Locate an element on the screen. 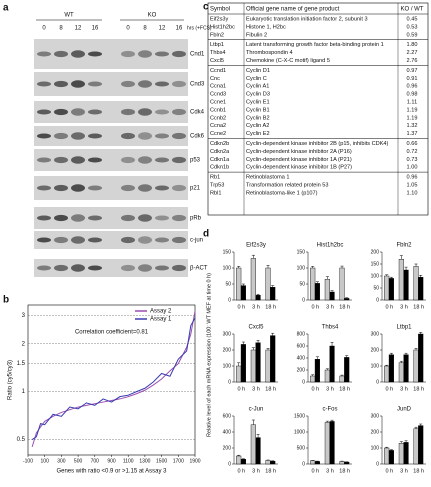 This screenshot has height=487, width=431. table-cell: 0.98 is located at coordinates (412, 95).